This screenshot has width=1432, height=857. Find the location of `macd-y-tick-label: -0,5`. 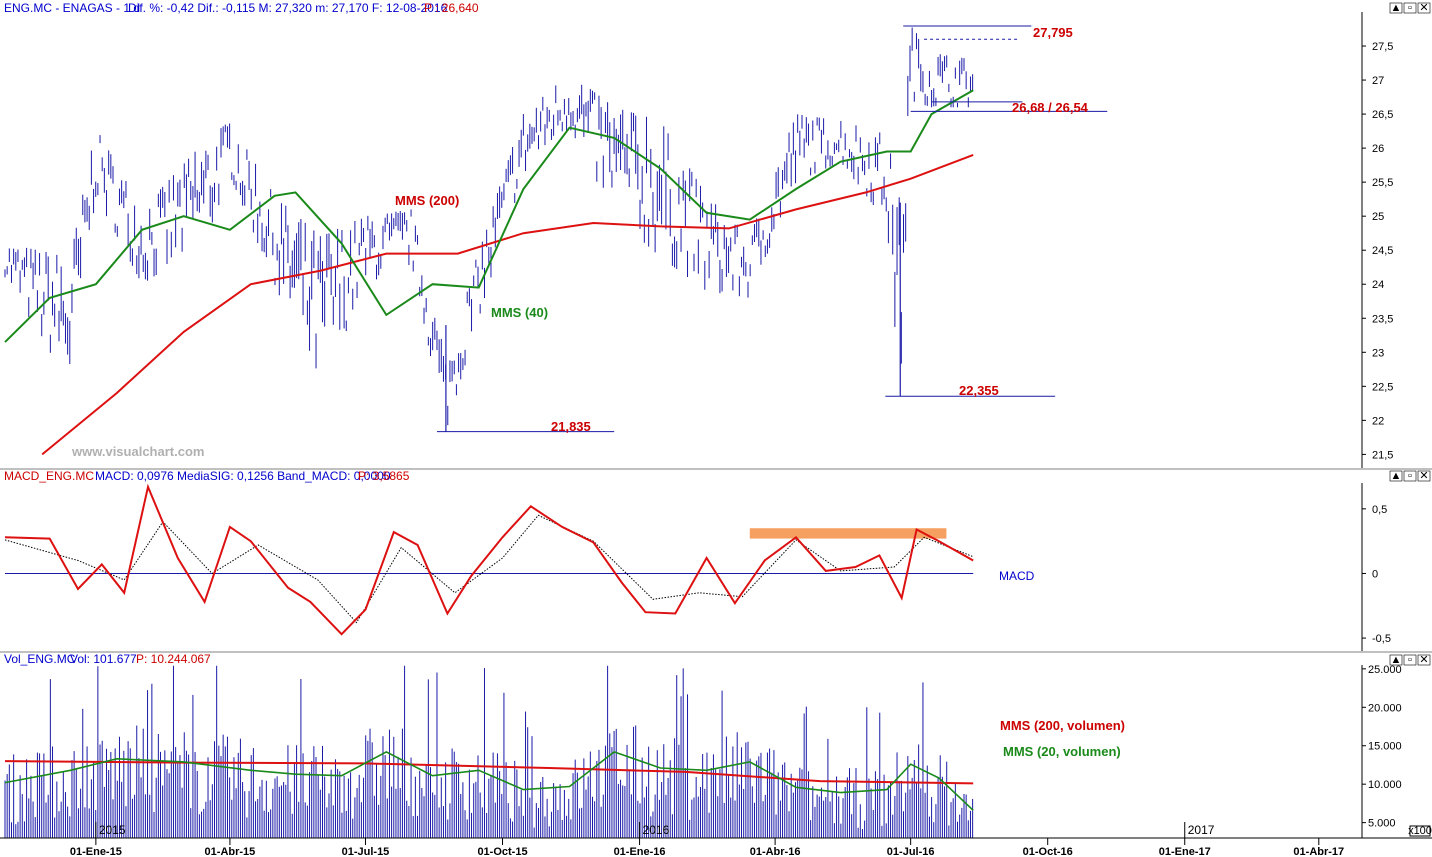

macd-y-tick-label: -0,5 is located at coordinates (1381, 639).